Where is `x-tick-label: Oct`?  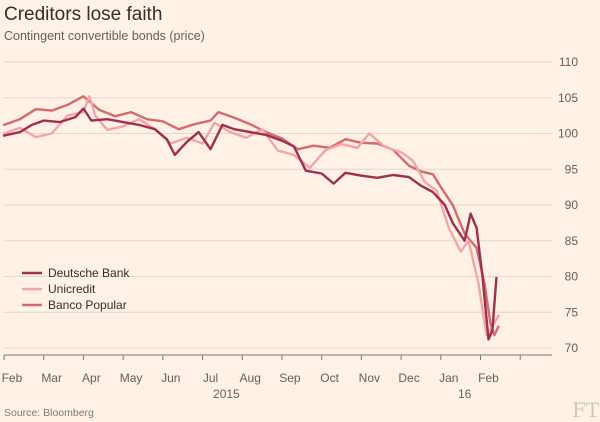 x-tick-label: Oct is located at coordinates (329, 378).